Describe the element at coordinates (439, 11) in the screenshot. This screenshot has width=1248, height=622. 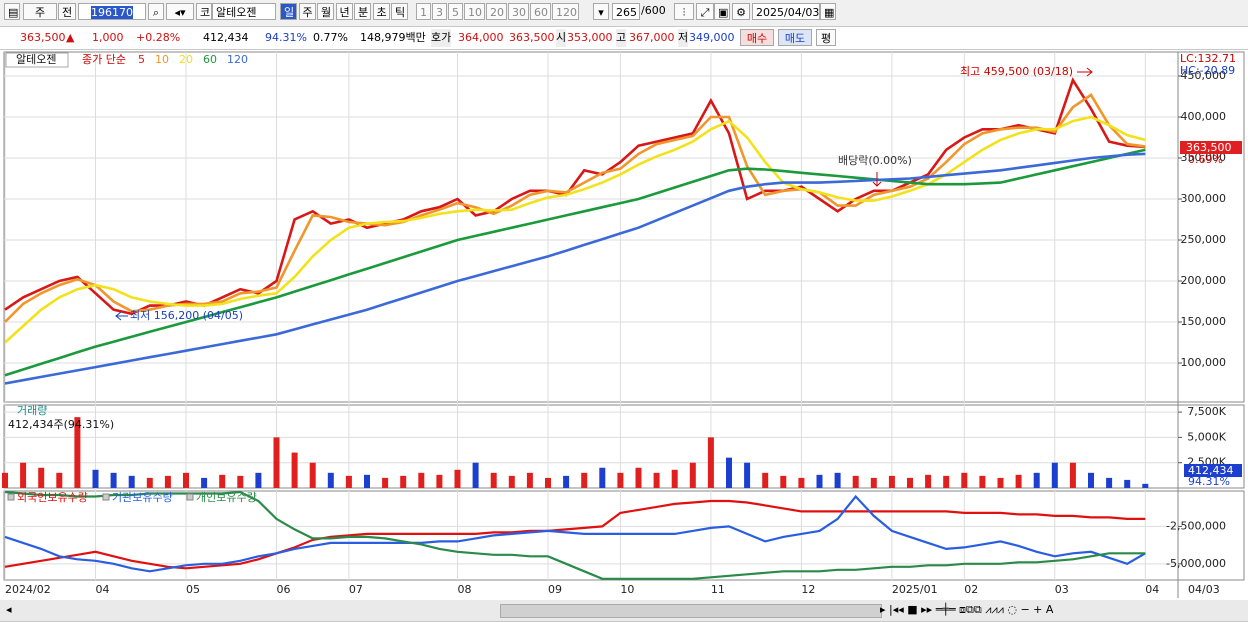
I see `interval-tab: 3` at that location.